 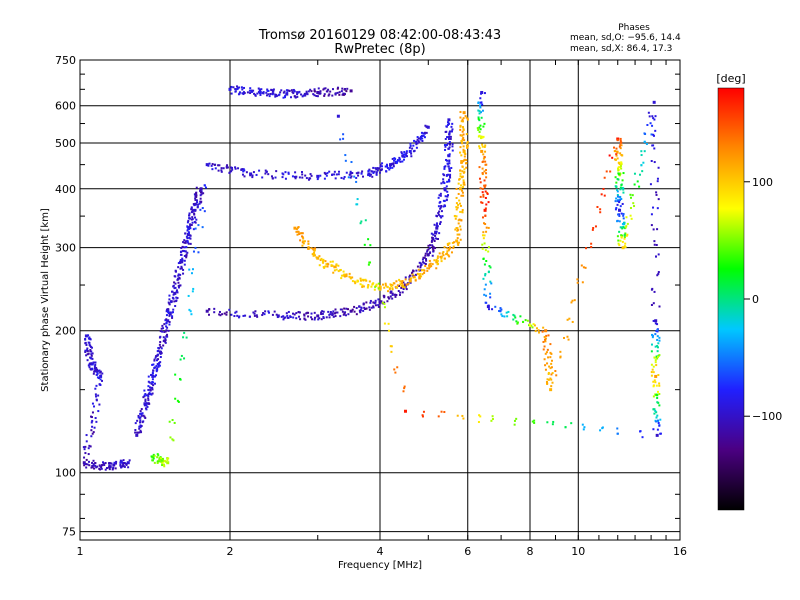 I want to click on colorbar-label: [deg], so click(x=730, y=78).